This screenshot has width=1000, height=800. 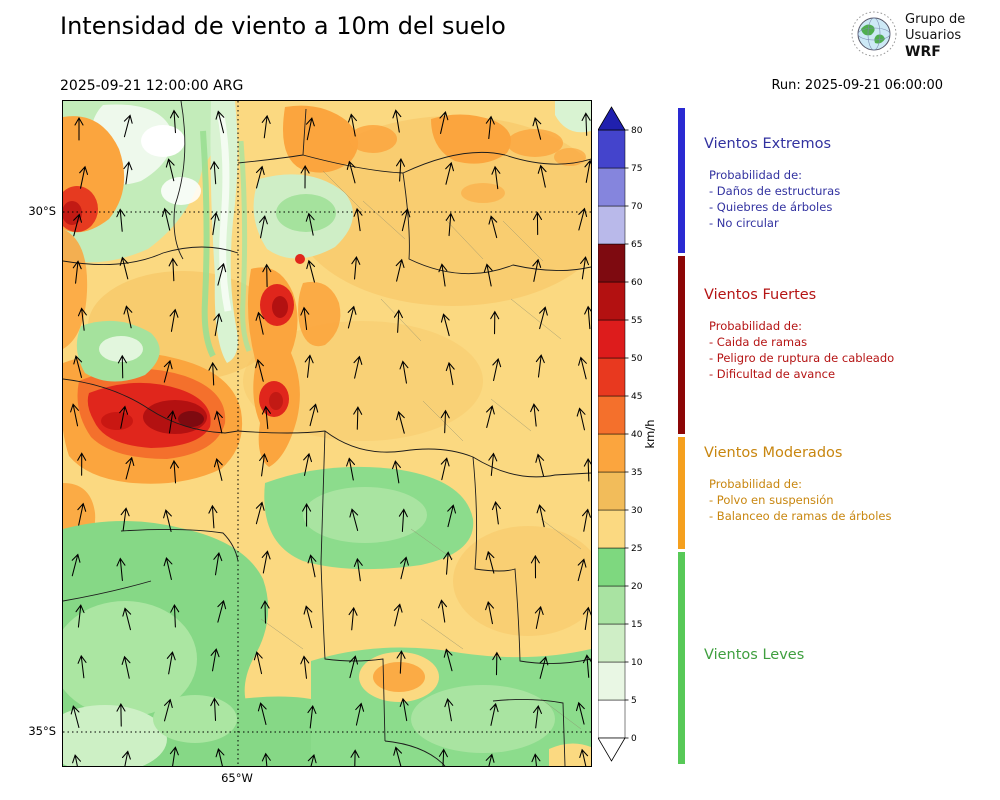 I want to click on svg-text: 75, so click(x=636, y=169).